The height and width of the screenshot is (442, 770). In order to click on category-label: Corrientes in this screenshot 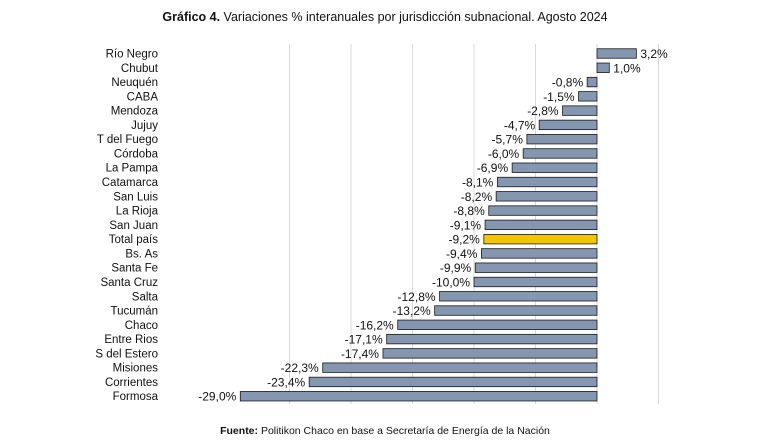, I will do `click(131, 383)`.